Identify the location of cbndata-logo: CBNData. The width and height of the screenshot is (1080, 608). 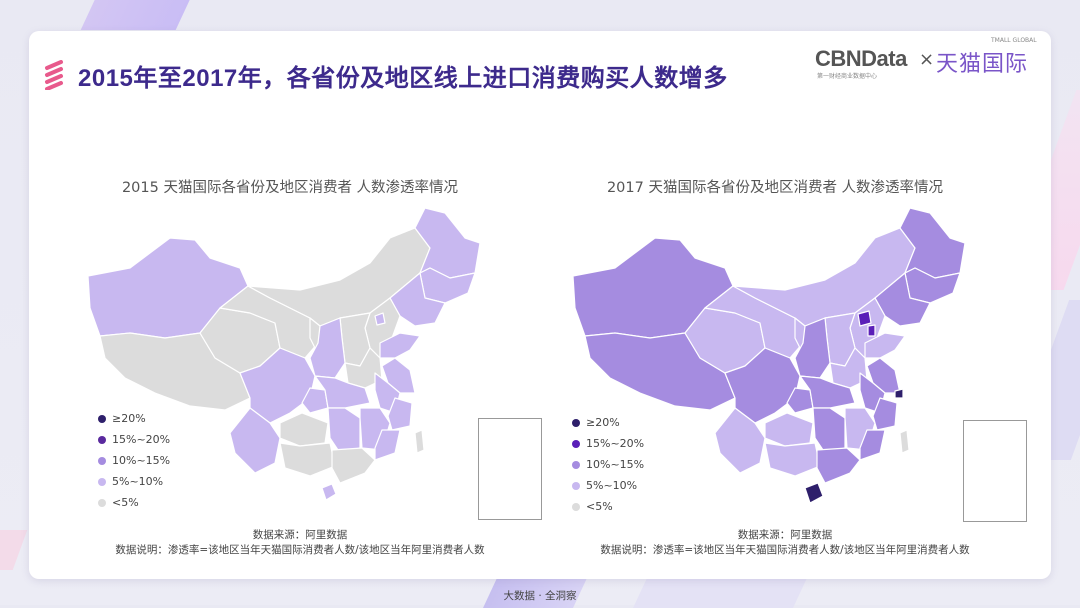
(861, 58).